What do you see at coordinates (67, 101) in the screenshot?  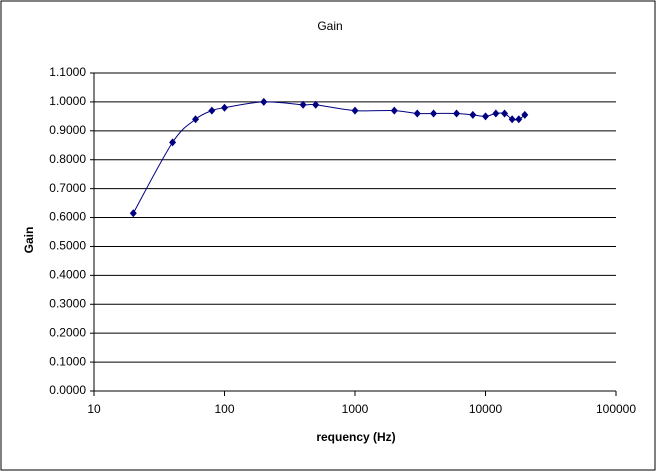 I see `y-tick-label: 1.0000` at bounding box center [67, 101].